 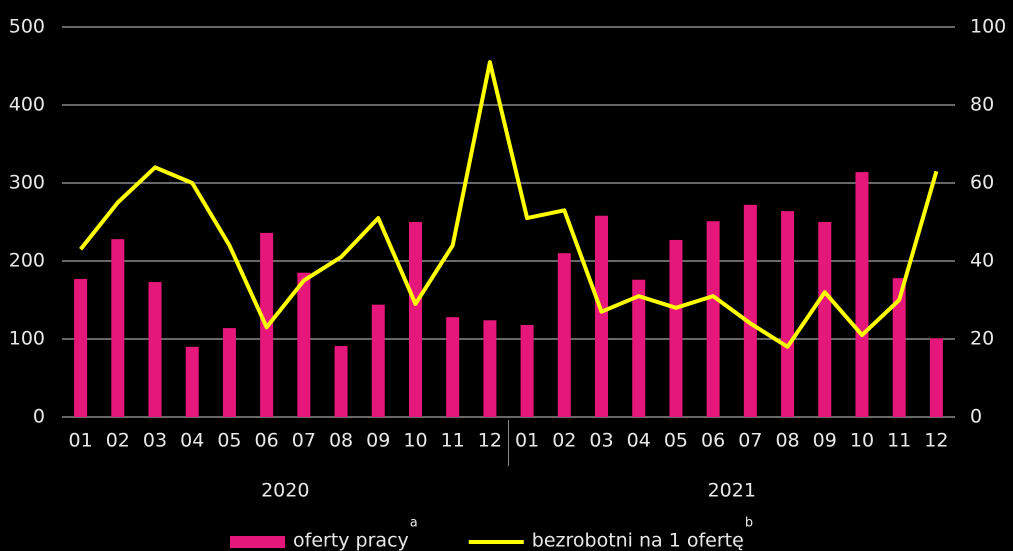 What do you see at coordinates (982, 183) in the screenshot?
I see `y2-tick-label: 60` at bounding box center [982, 183].